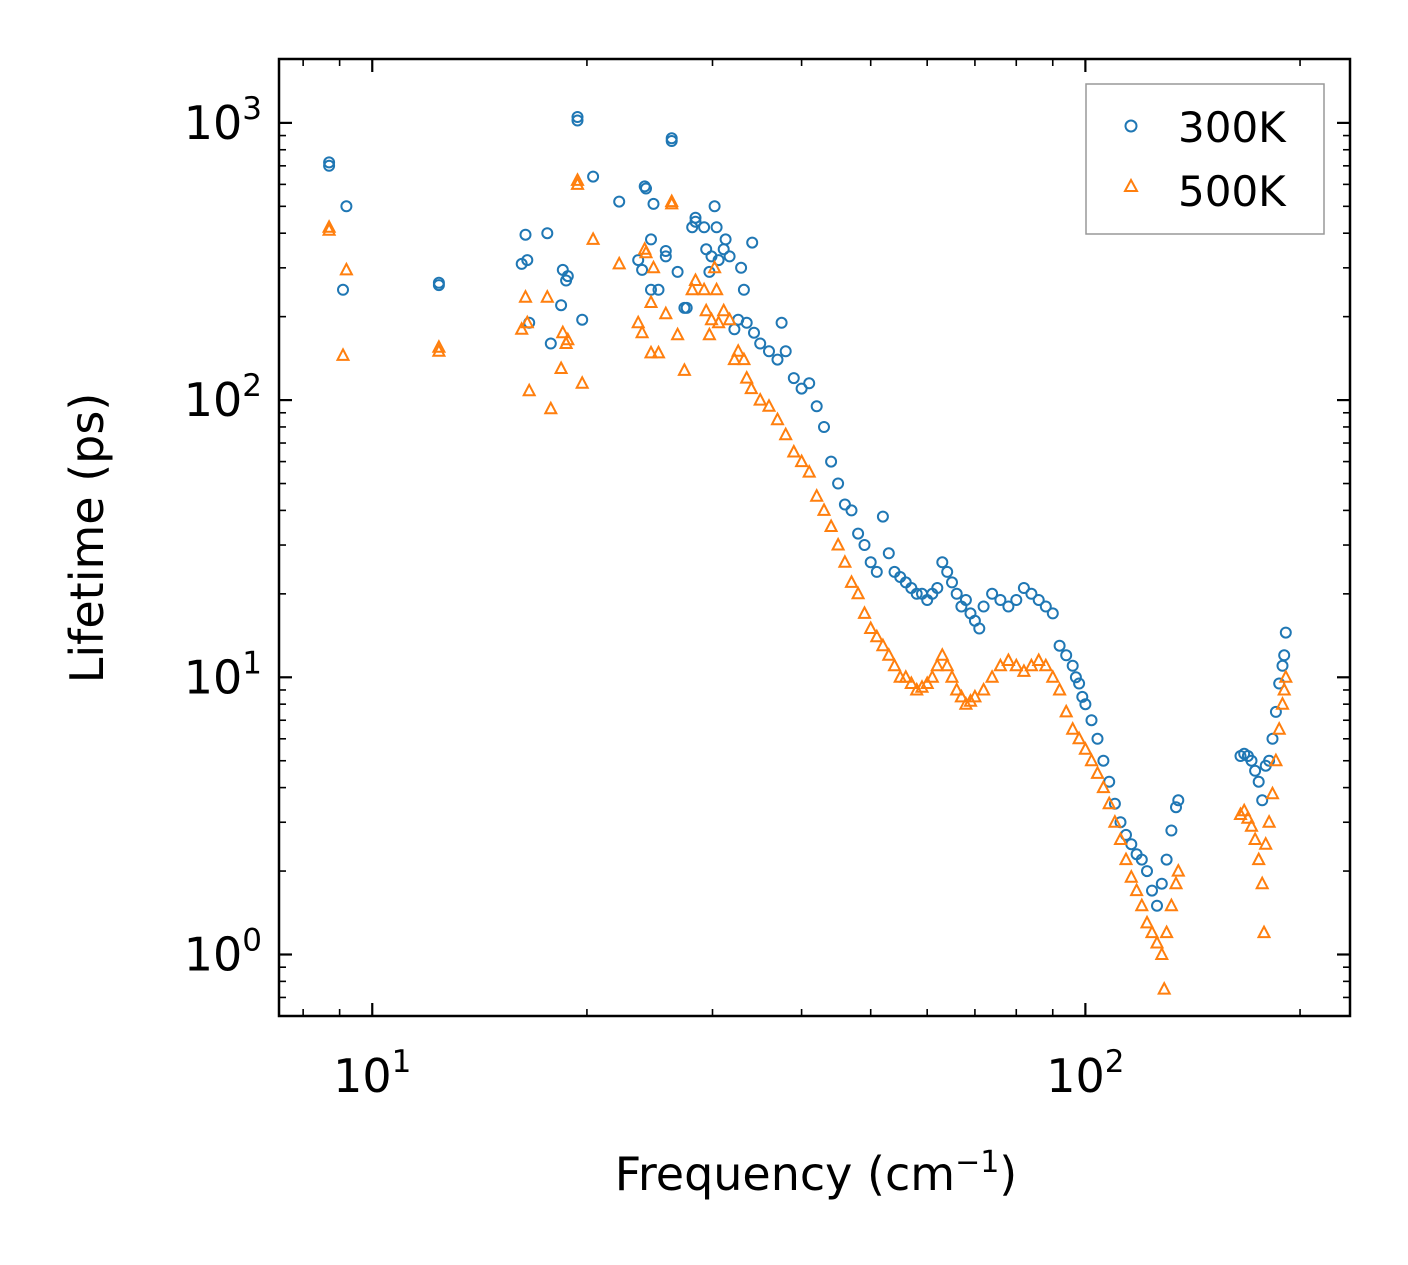 The height and width of the screenshot is (1265, 1408). Describe the element at coordinates (1131, 184) in the screenshot. I see `legend-marker-500k` at that location.